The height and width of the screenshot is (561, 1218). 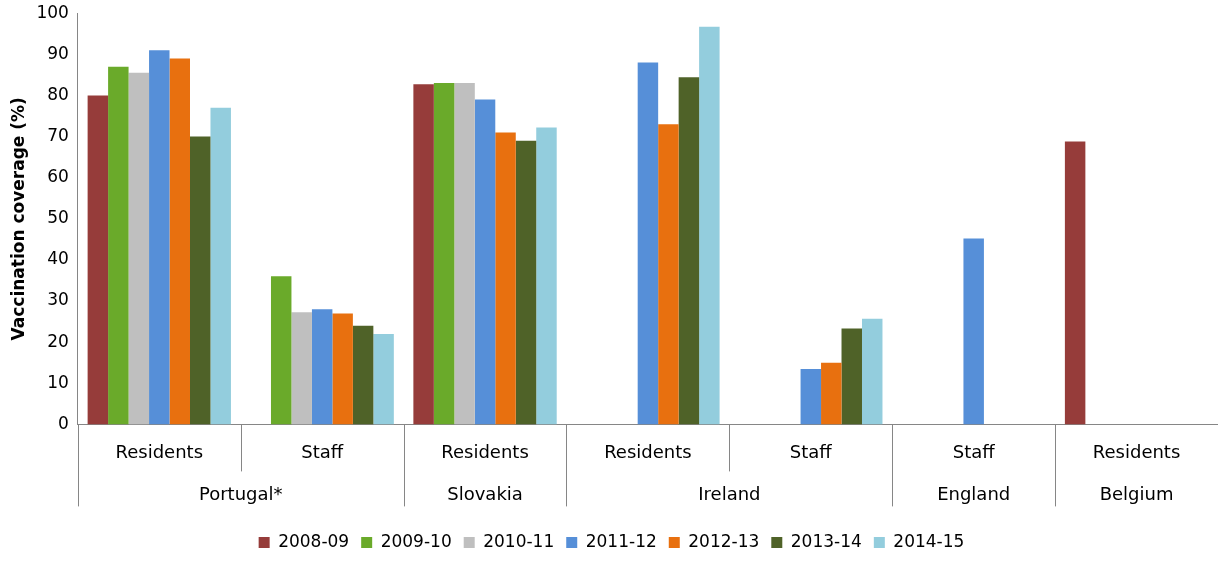 I want to click on legend-label: 2010-11, so click(x=519, y=540).